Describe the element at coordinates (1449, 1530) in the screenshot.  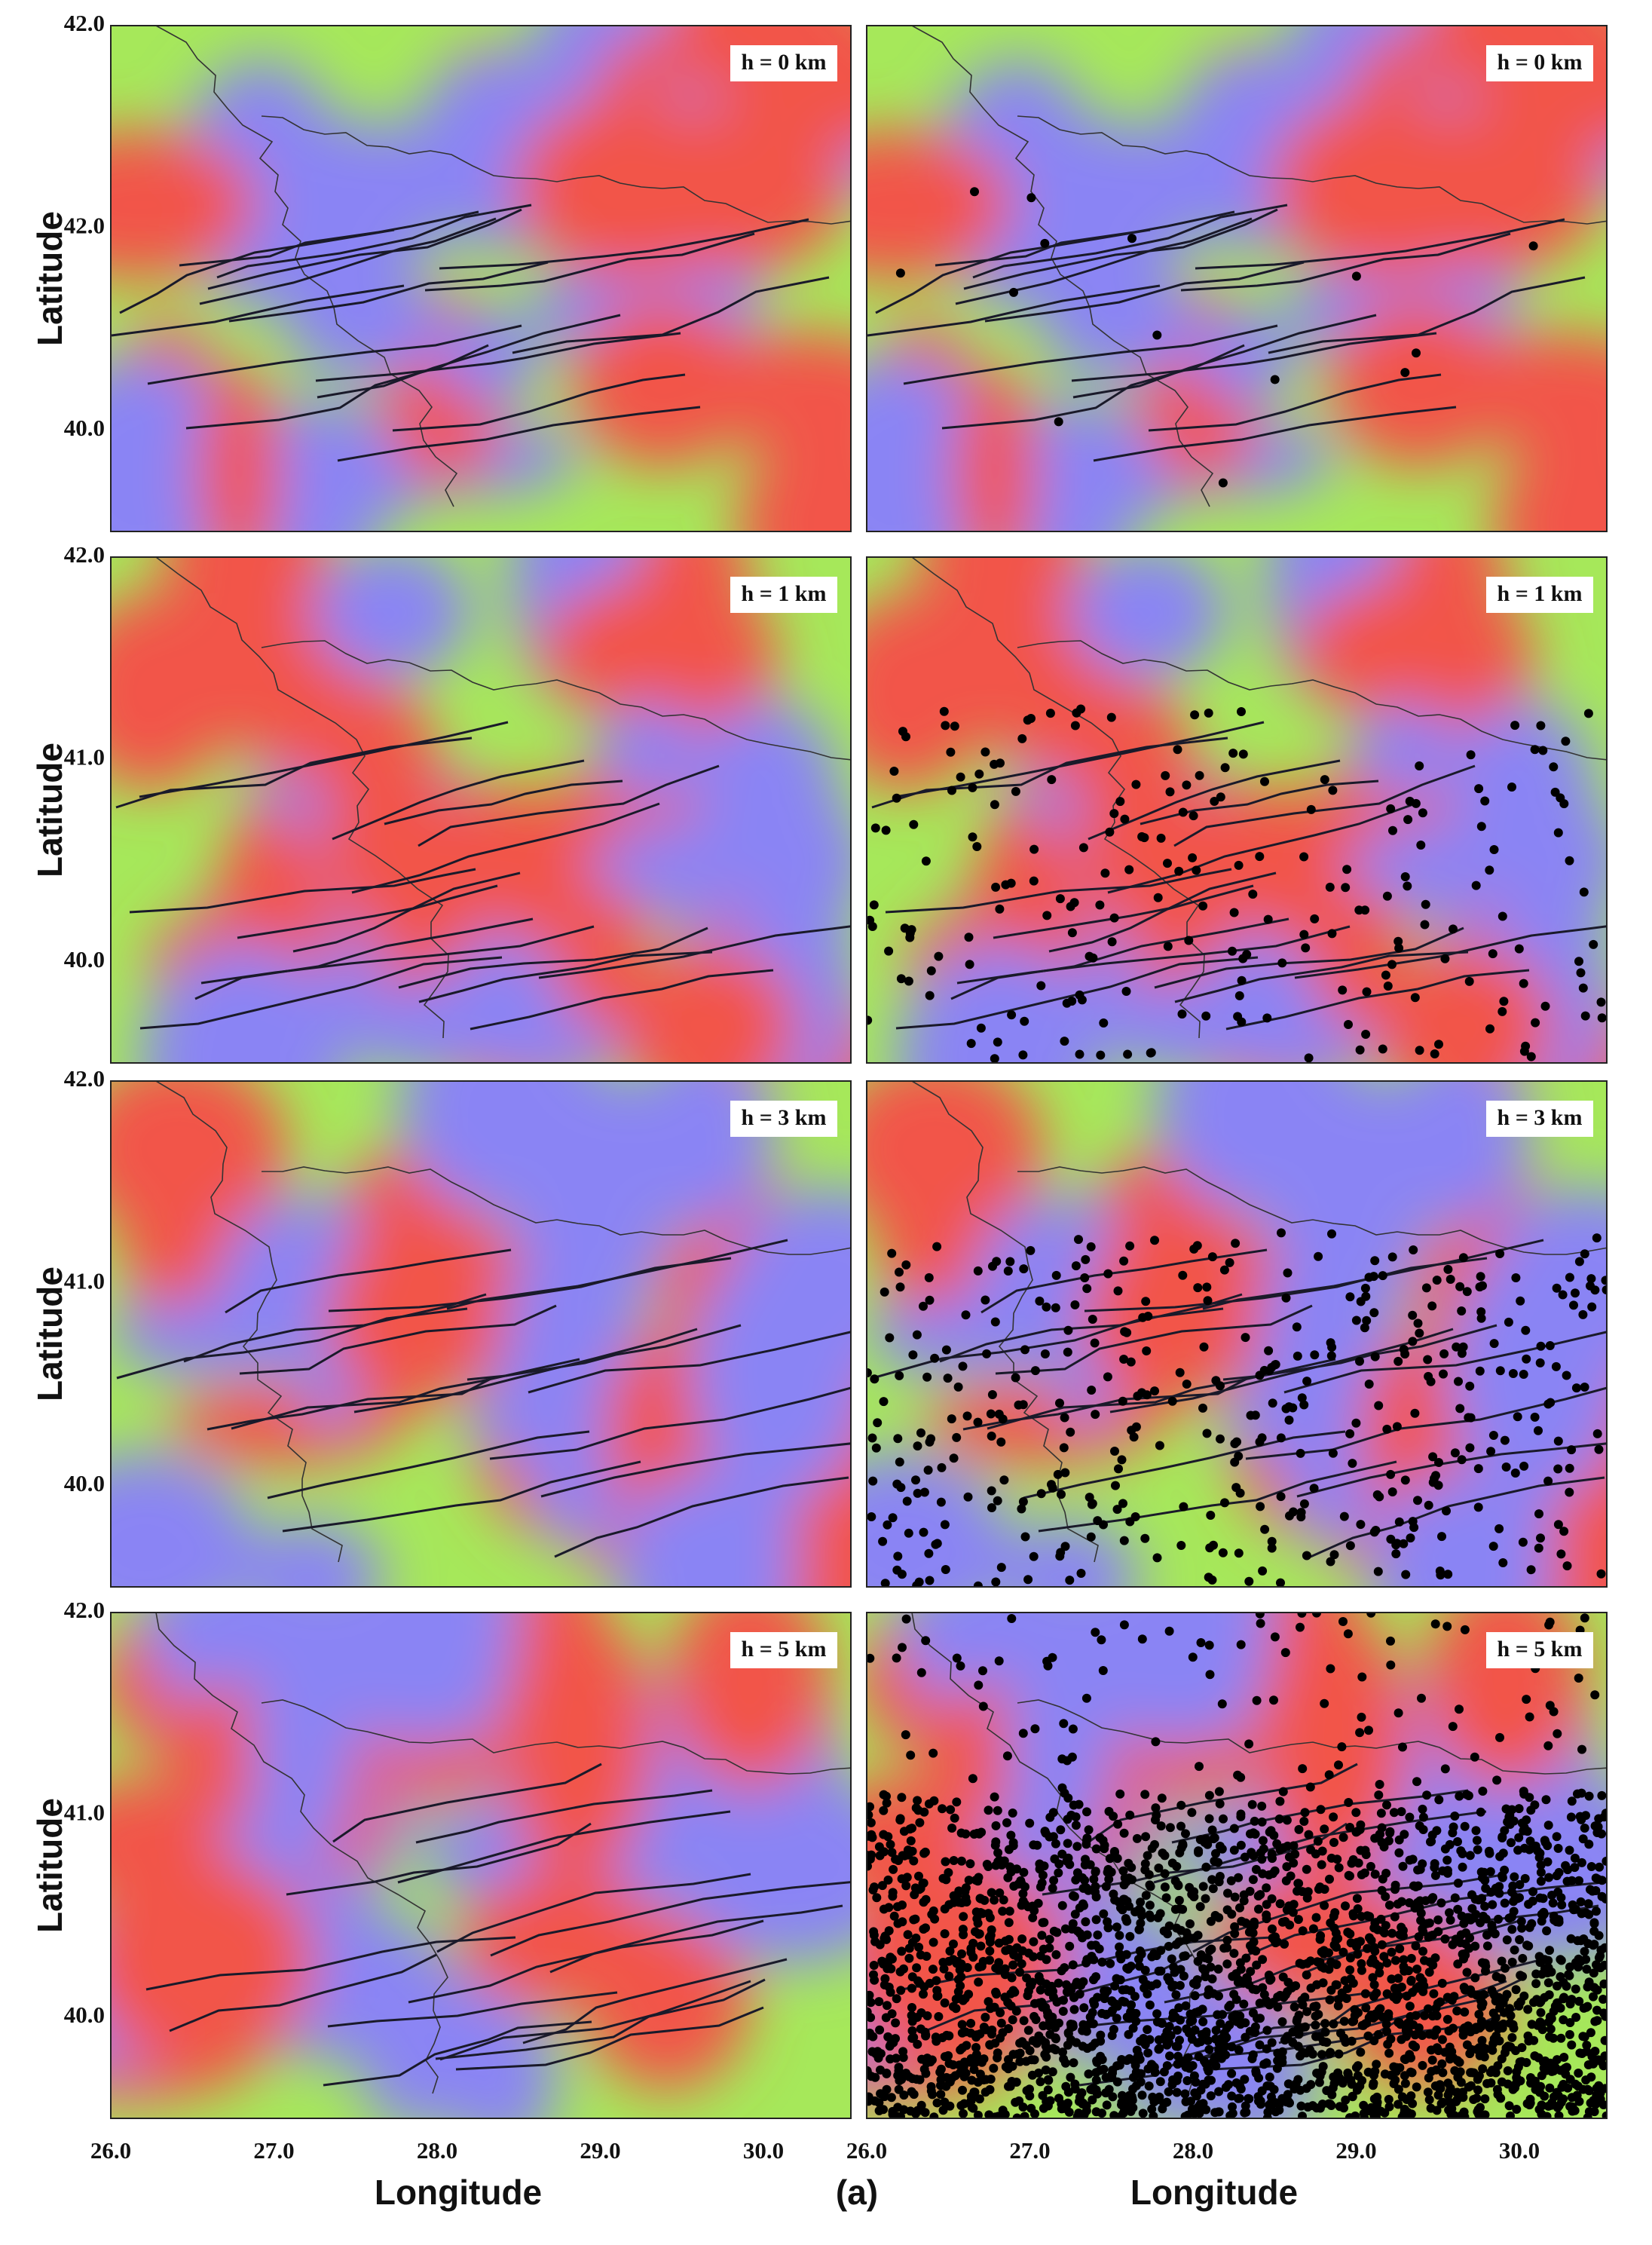
I see `anomaly-blob` at that location.